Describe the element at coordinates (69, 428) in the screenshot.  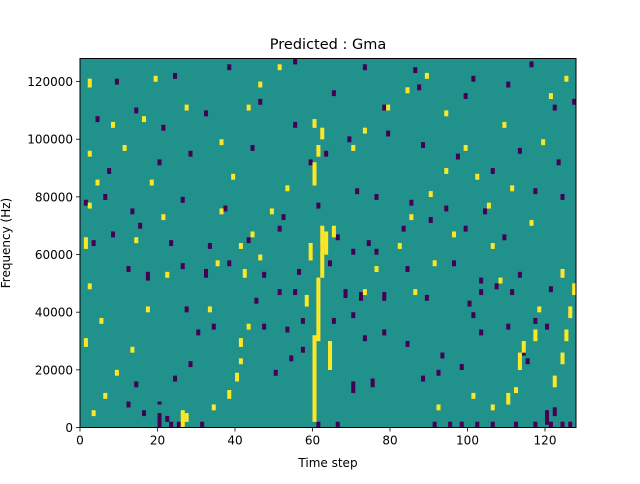
I see `y-tick-label: 0` at that location.